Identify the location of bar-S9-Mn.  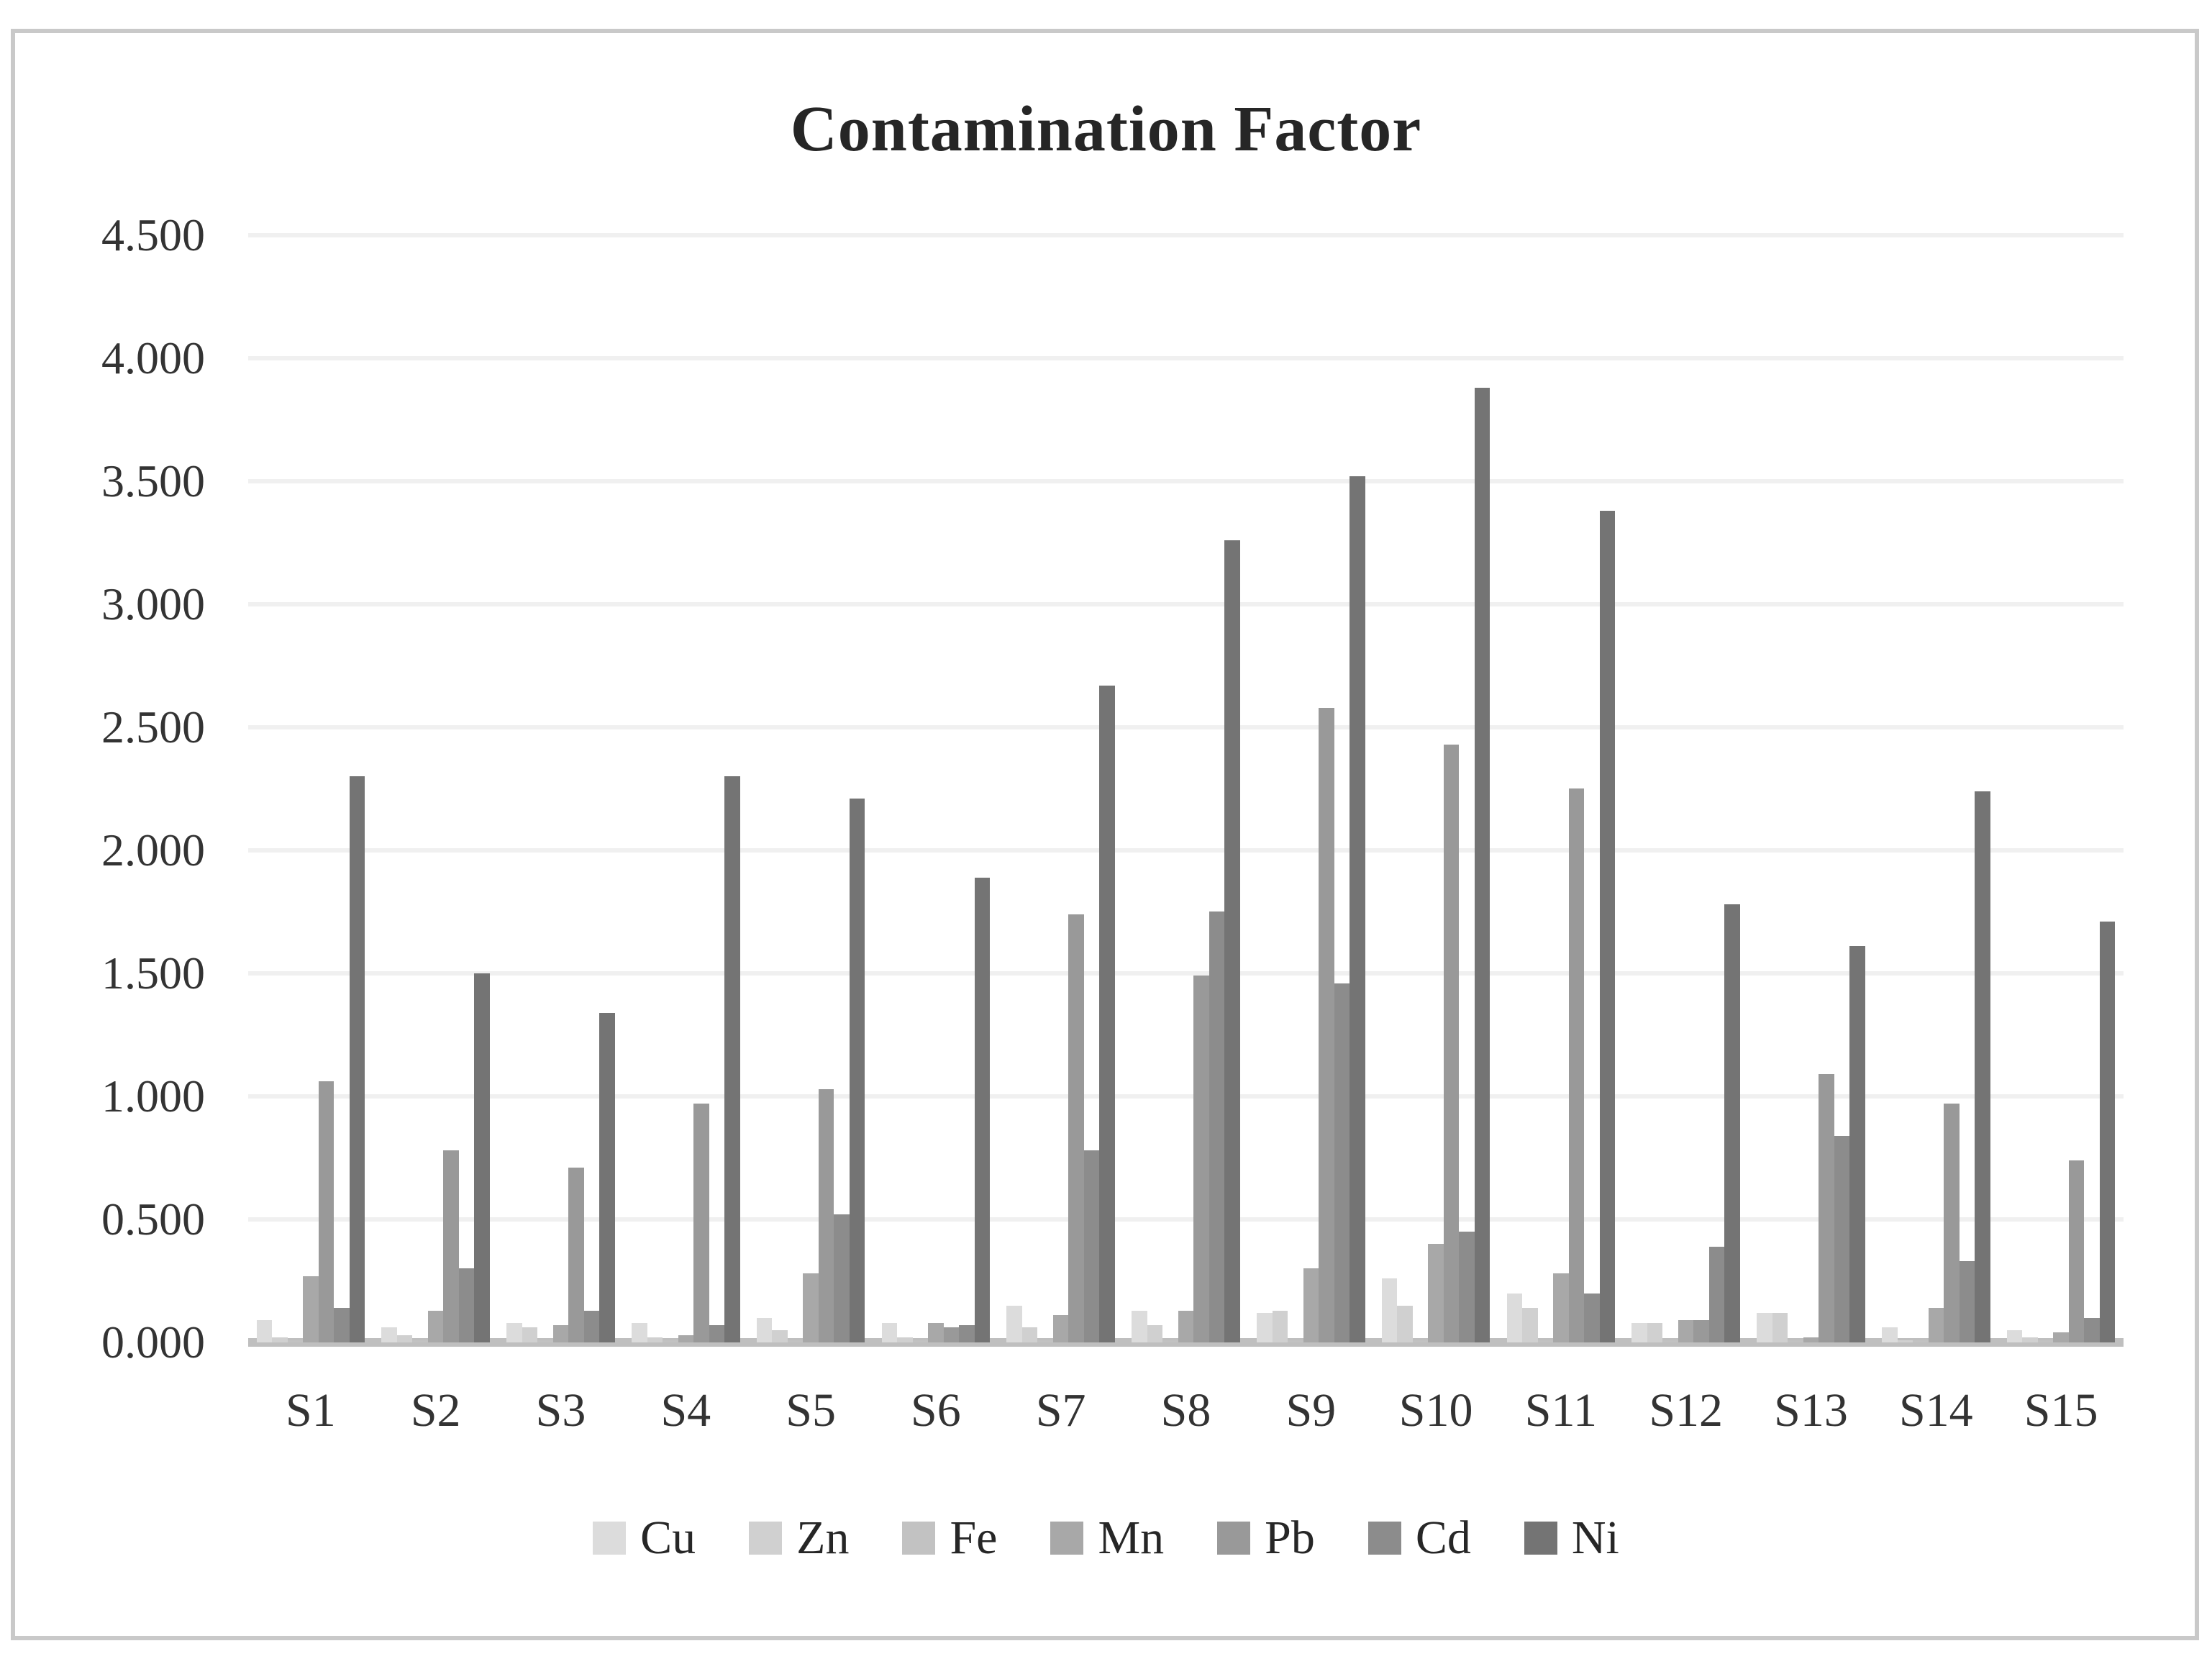
(1311, 1305).